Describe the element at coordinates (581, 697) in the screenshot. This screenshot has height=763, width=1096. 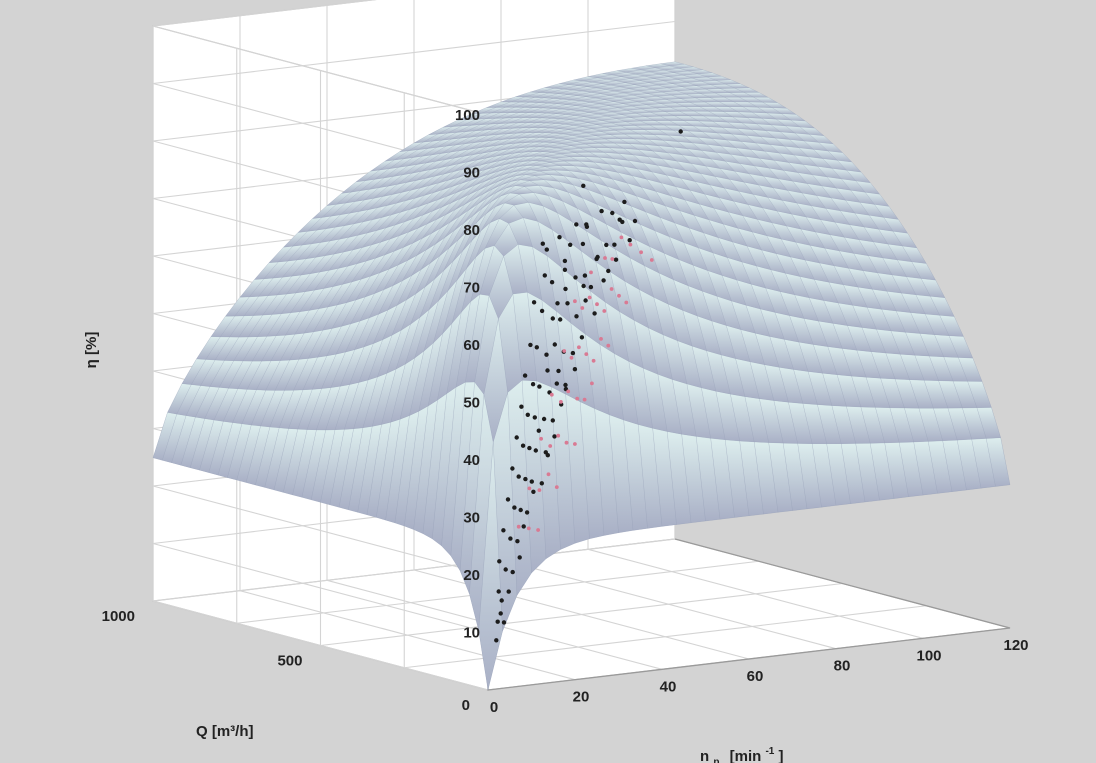
I see `x-tick-label: 20` at that location.